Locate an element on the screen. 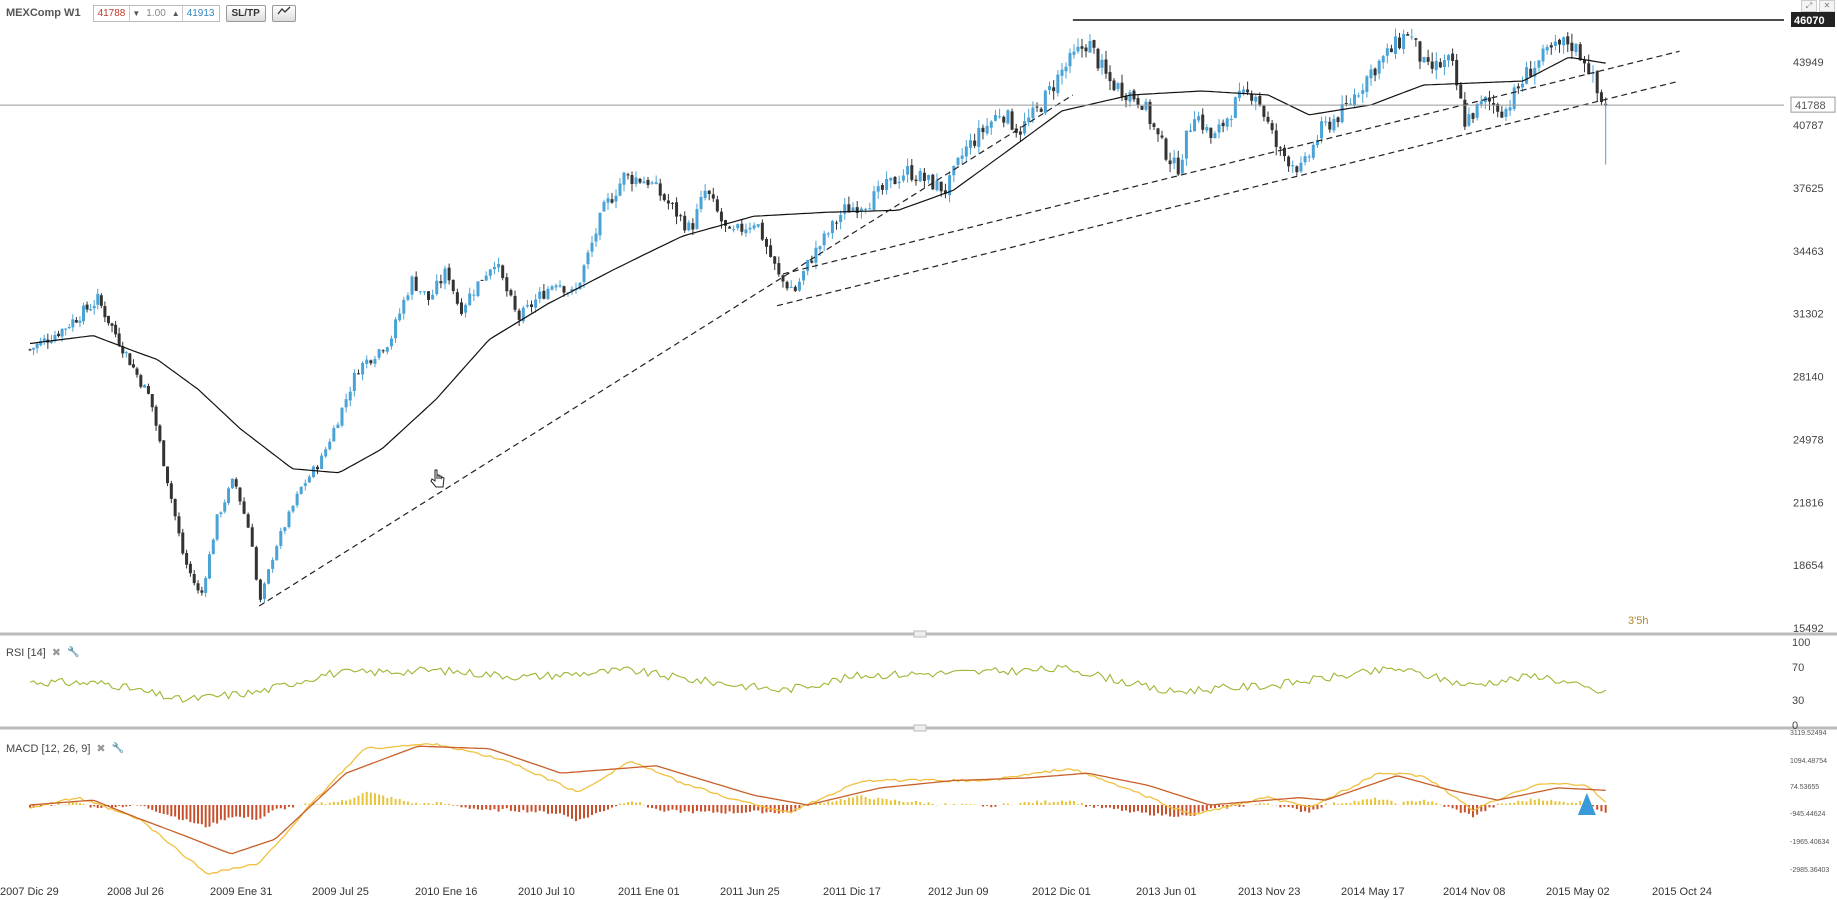  chart-toolbar: MEXComp W1 41788 ▼ 1.00 ▲ 41913 SL/TP is located at coordinates (148, 13).